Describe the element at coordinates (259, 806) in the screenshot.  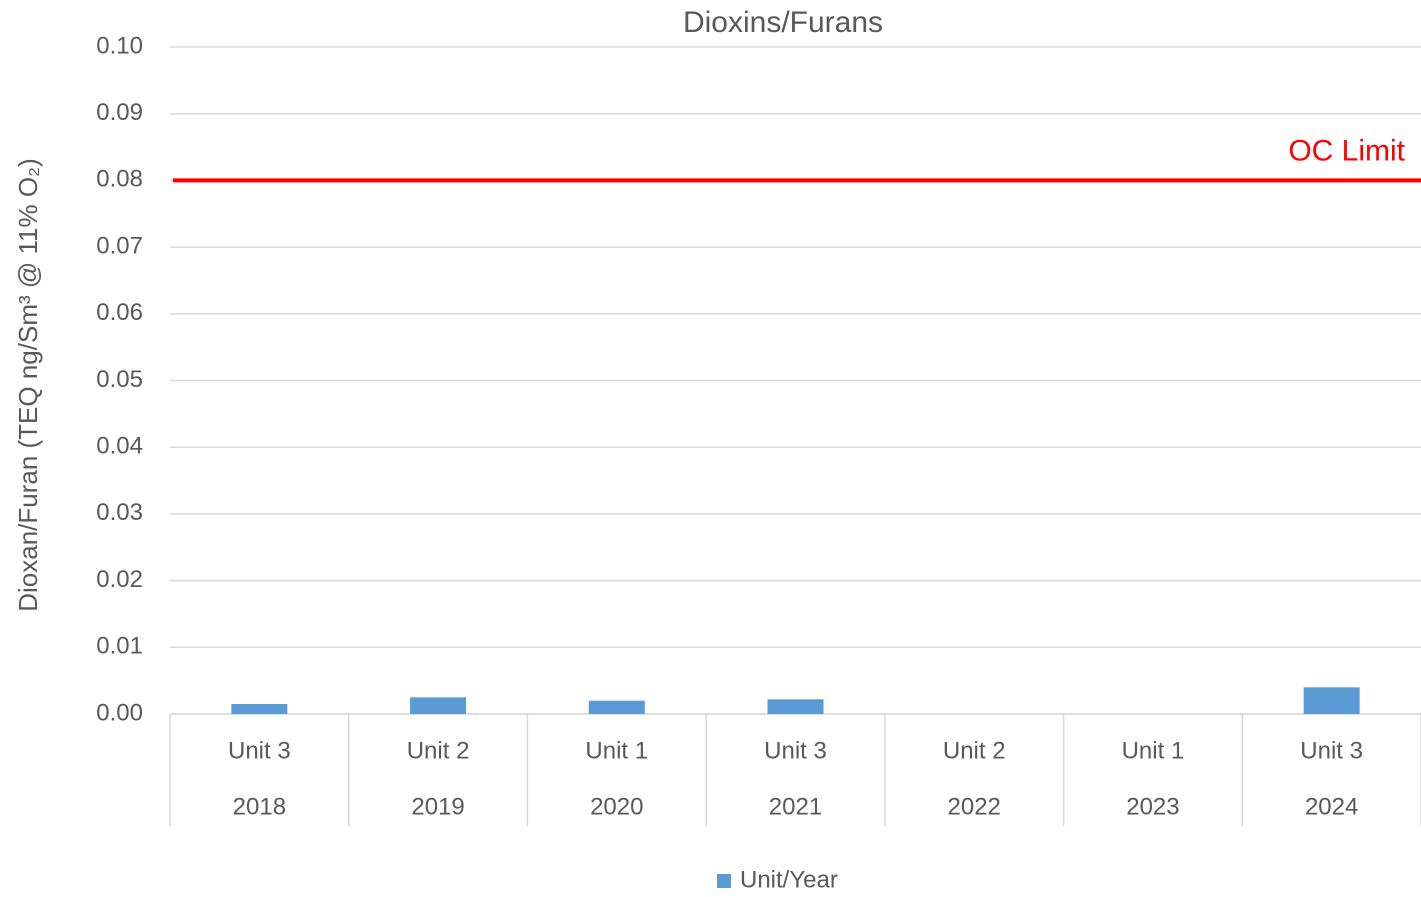
I see `x-tick-group-label: 2018` at that location.